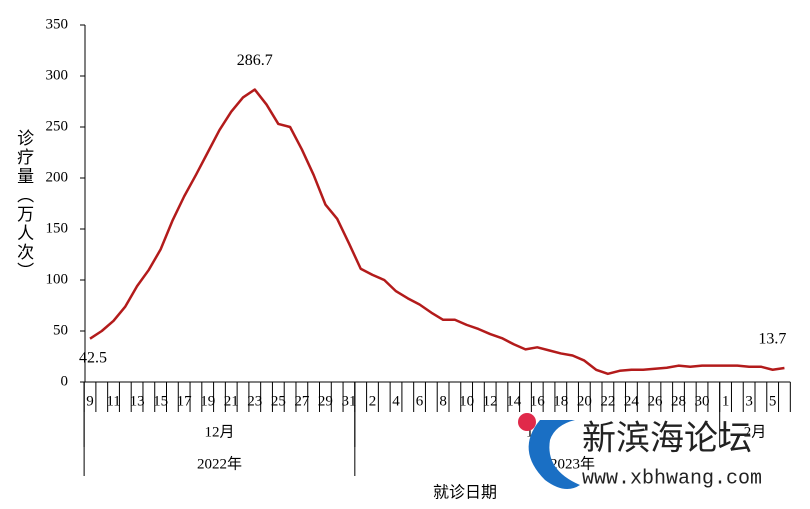  What do you see at coordinates (560, 401) in the screenshot?
I see `x-tick-label: 18` at bounding box center [560, 401].